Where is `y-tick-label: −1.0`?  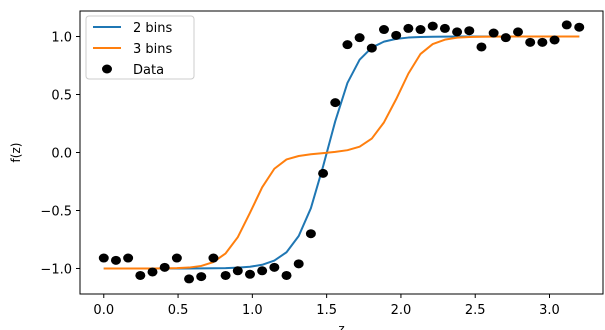
y-tick-label: −1.0 is located at coordinates (56, 269).